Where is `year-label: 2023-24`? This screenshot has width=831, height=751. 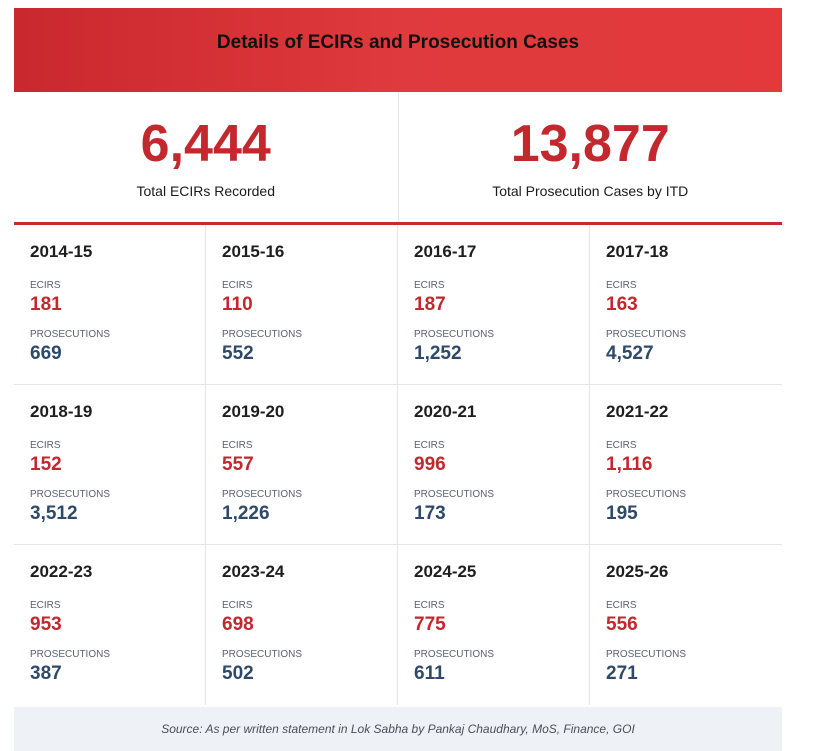 year-label: 2023-24 is located at coordinates (253, 571).